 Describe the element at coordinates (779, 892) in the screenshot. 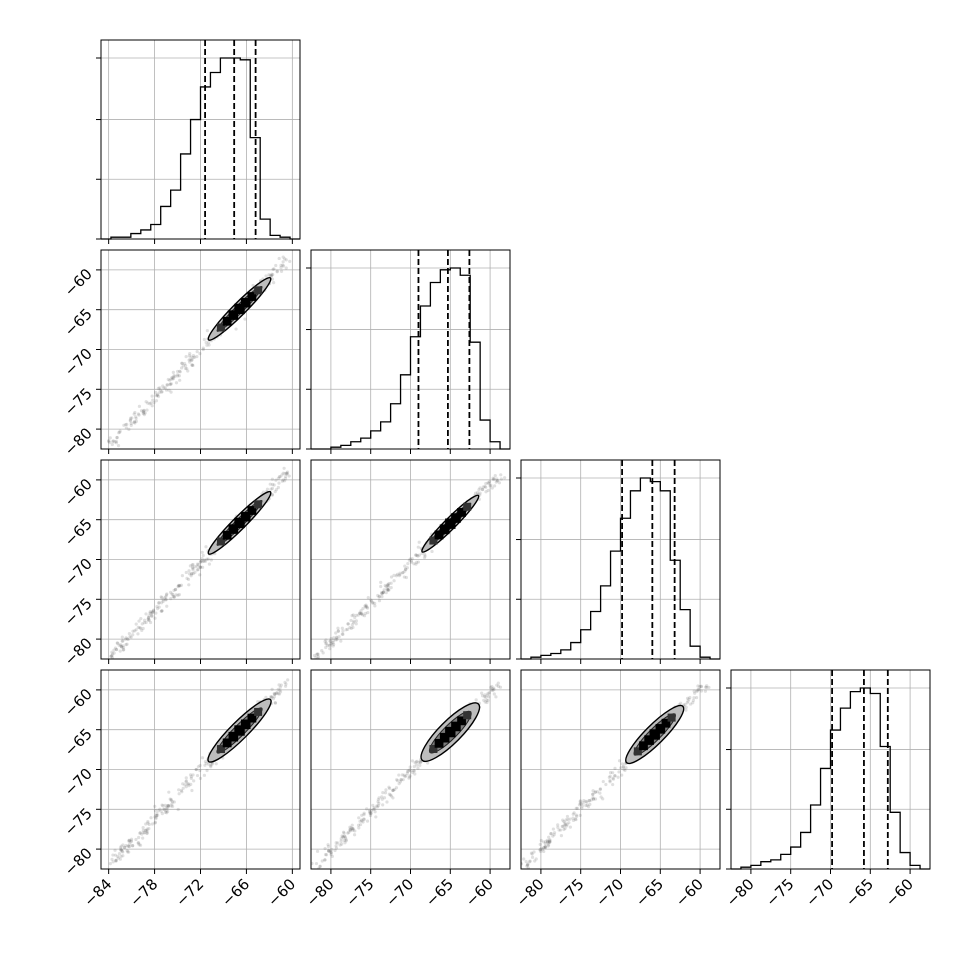

I see `x-tick-label: −75` at that location.